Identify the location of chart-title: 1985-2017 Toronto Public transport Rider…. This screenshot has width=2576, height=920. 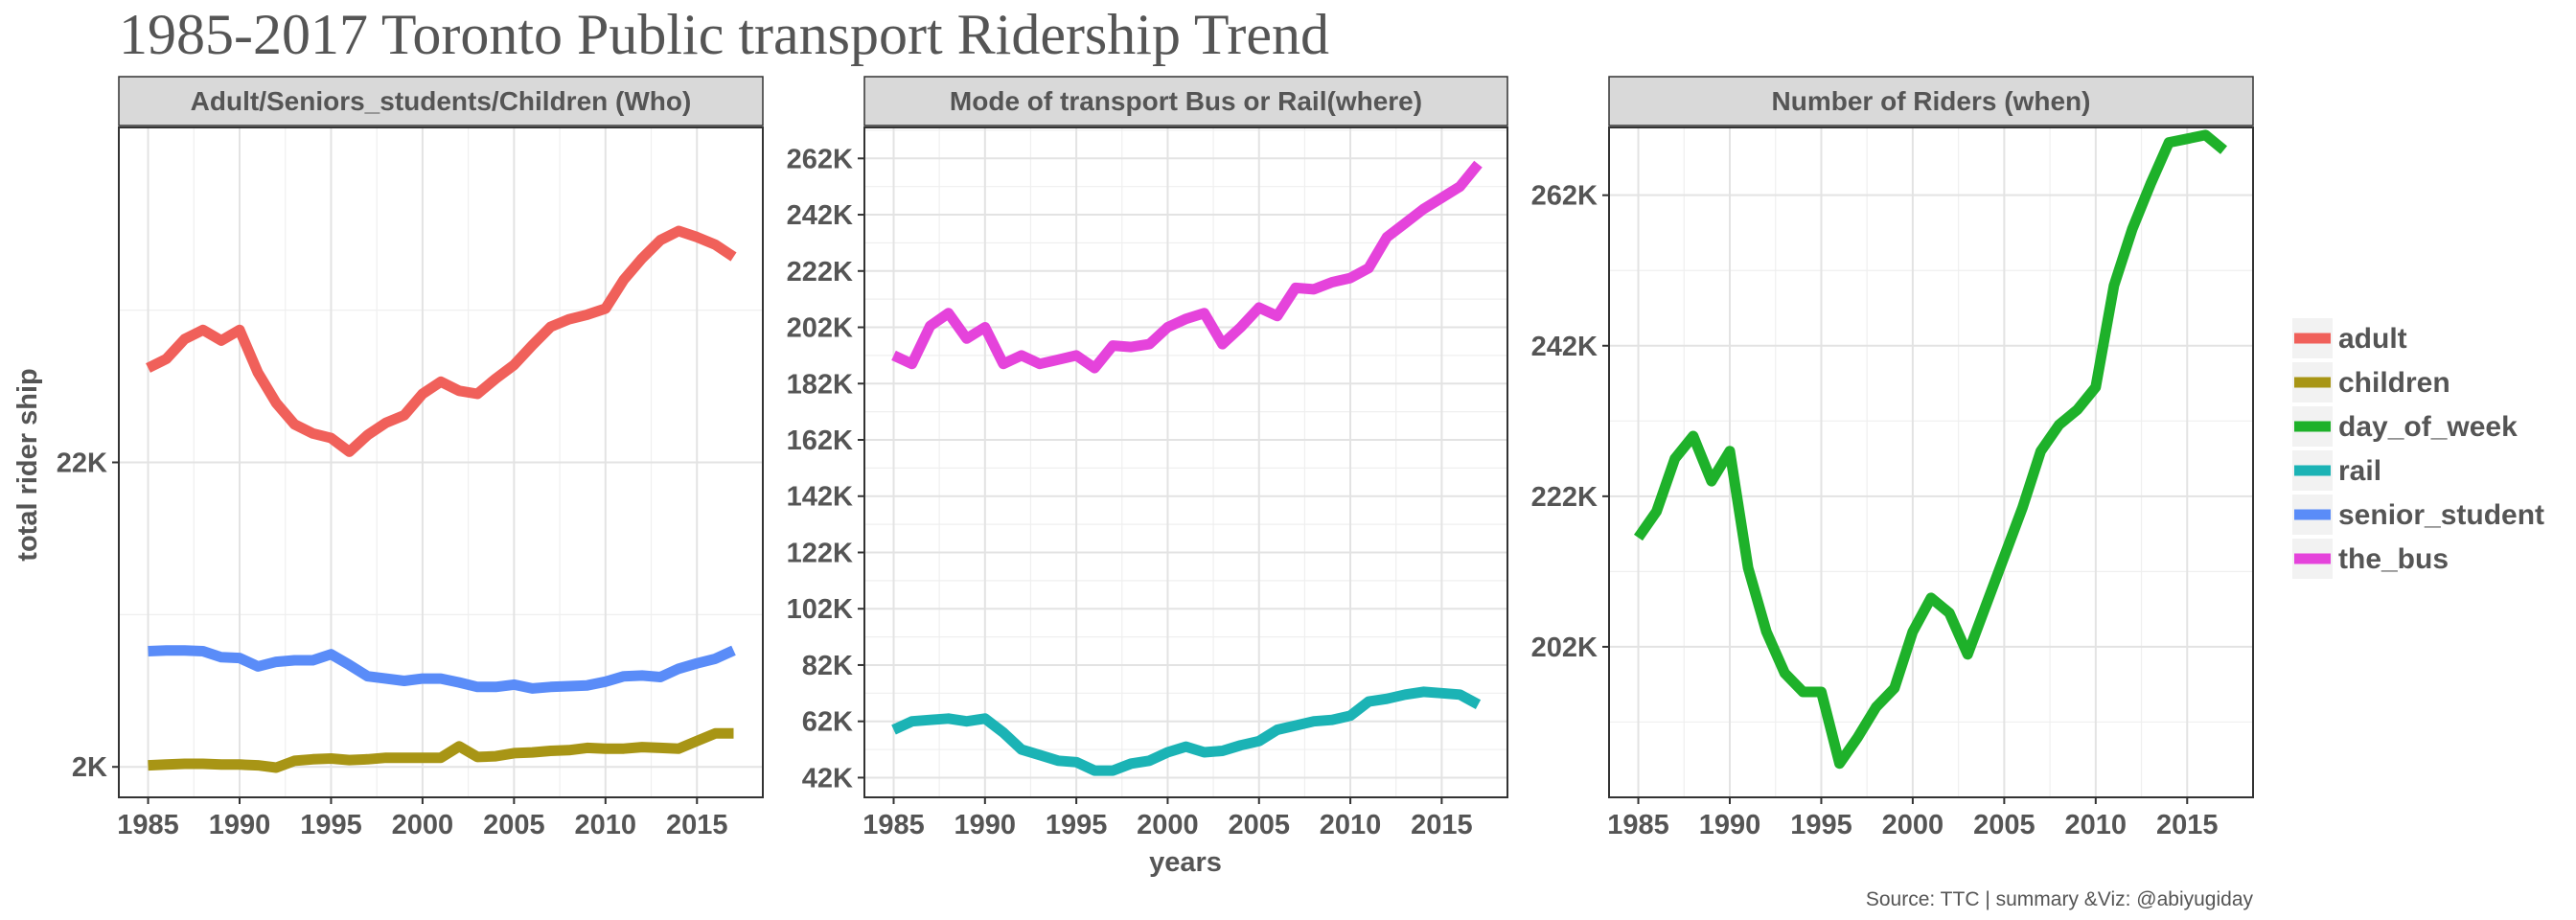
(724, 34).